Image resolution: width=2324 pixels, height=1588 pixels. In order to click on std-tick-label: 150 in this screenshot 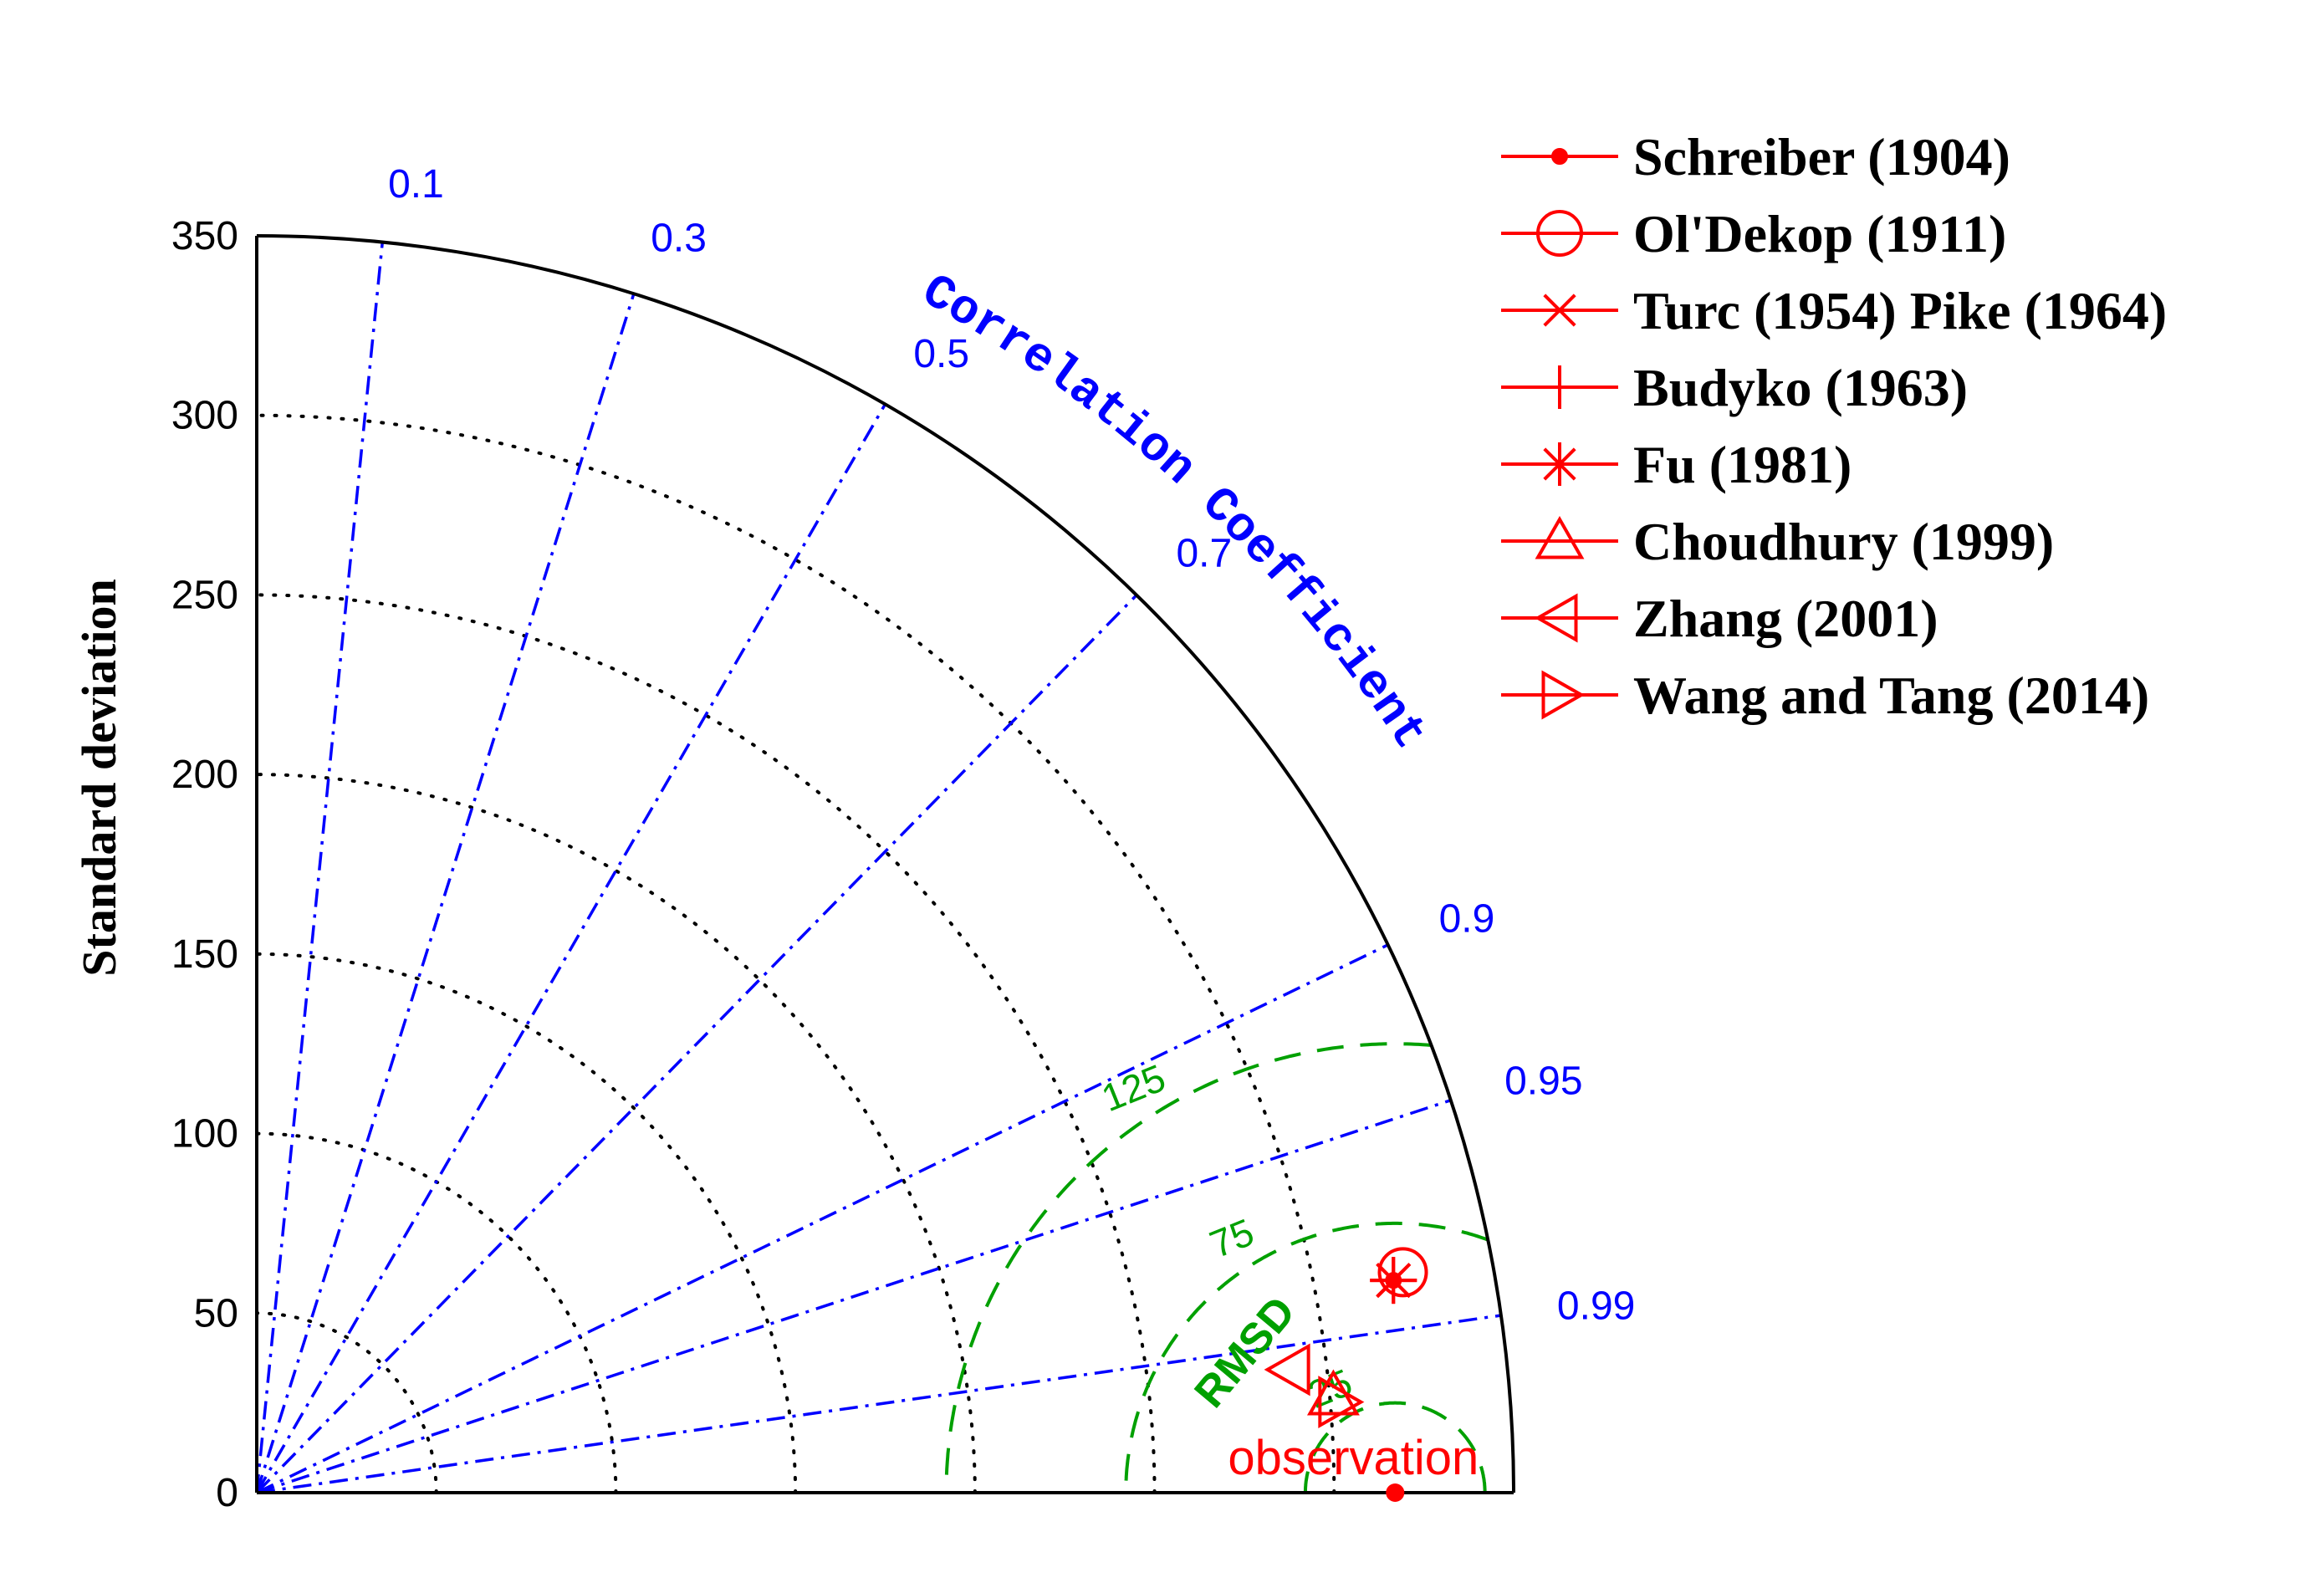, I will do `click(204, 954)`.